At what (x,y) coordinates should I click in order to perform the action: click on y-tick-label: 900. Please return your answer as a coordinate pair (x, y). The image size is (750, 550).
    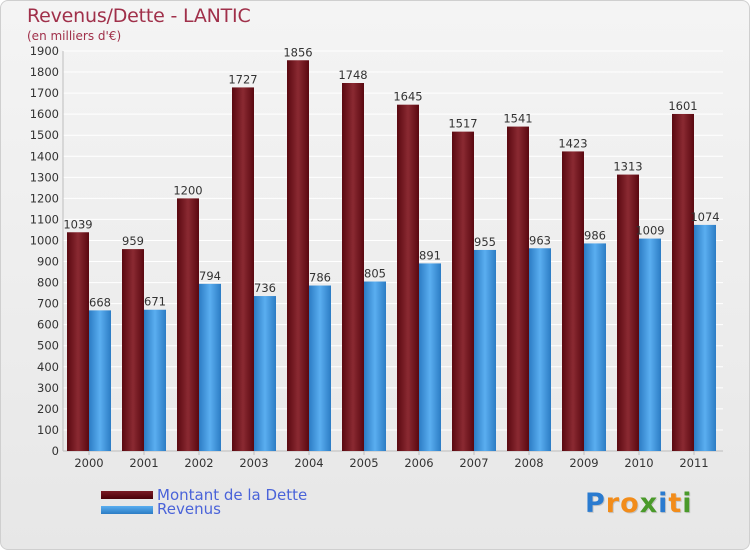
    Looking at the image, I should click on (48, 262).